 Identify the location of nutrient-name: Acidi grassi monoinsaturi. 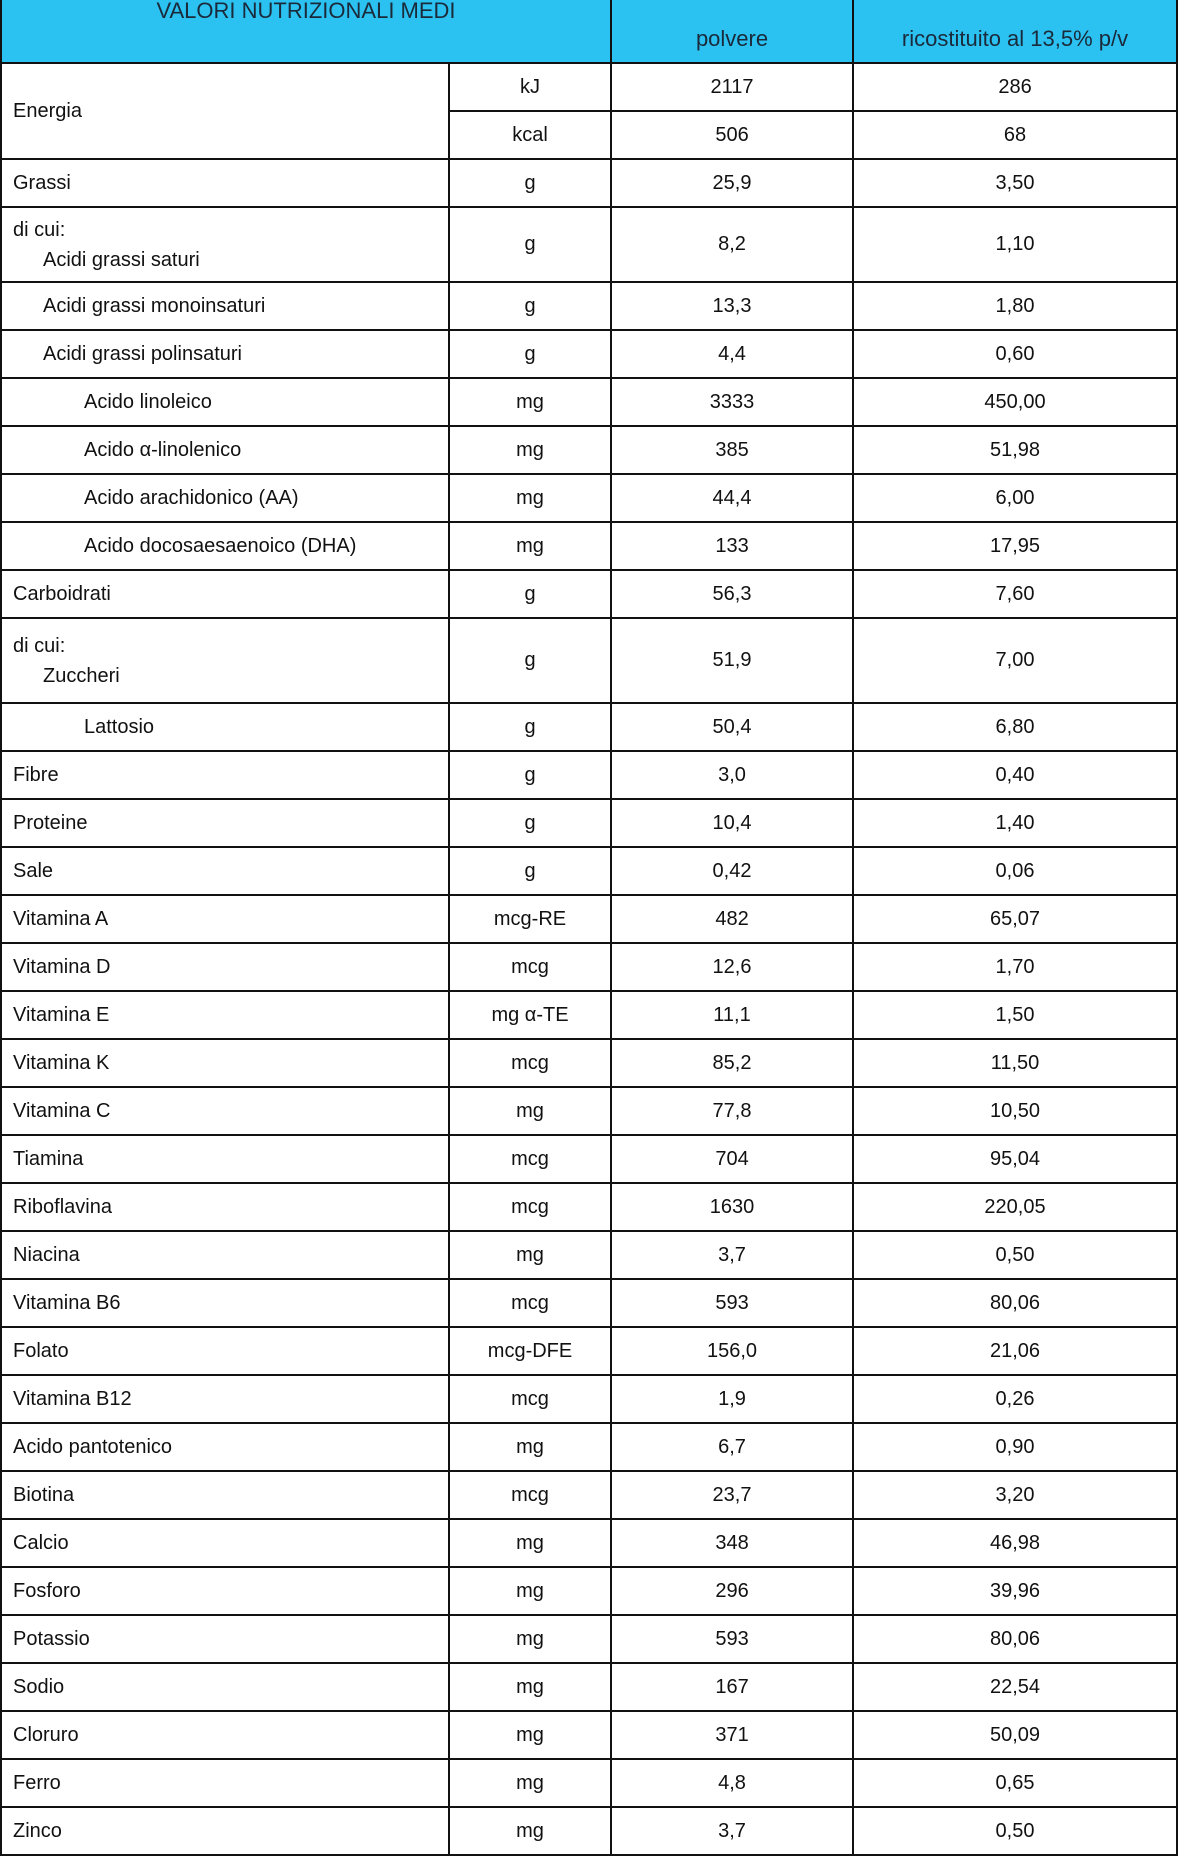
(225, 306).